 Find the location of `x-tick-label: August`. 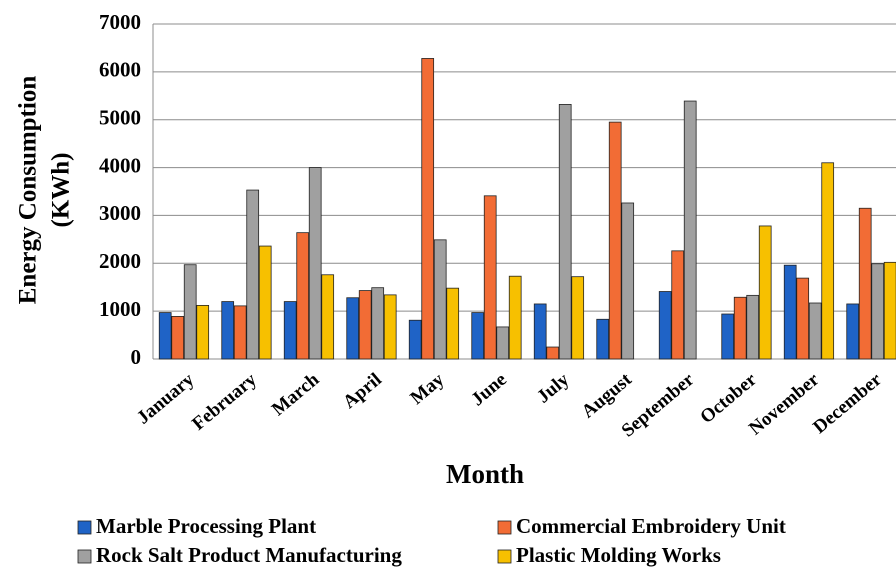

x-tick-label: August is located at coordinates (607, 396).